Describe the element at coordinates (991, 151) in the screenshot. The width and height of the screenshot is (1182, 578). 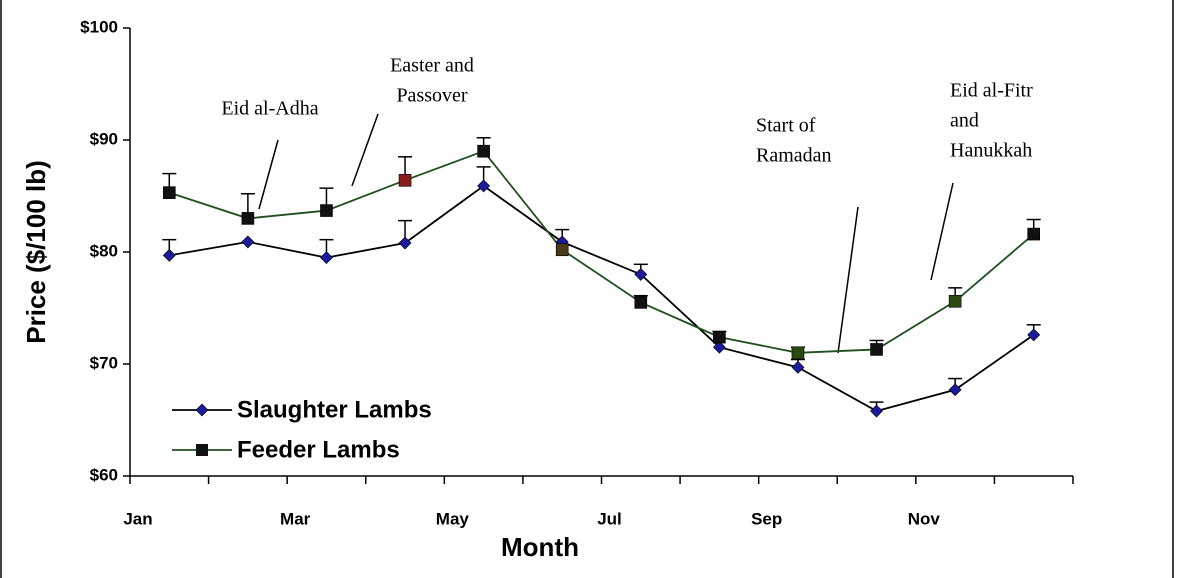
I see `annotation: Hanukkah` at that location.